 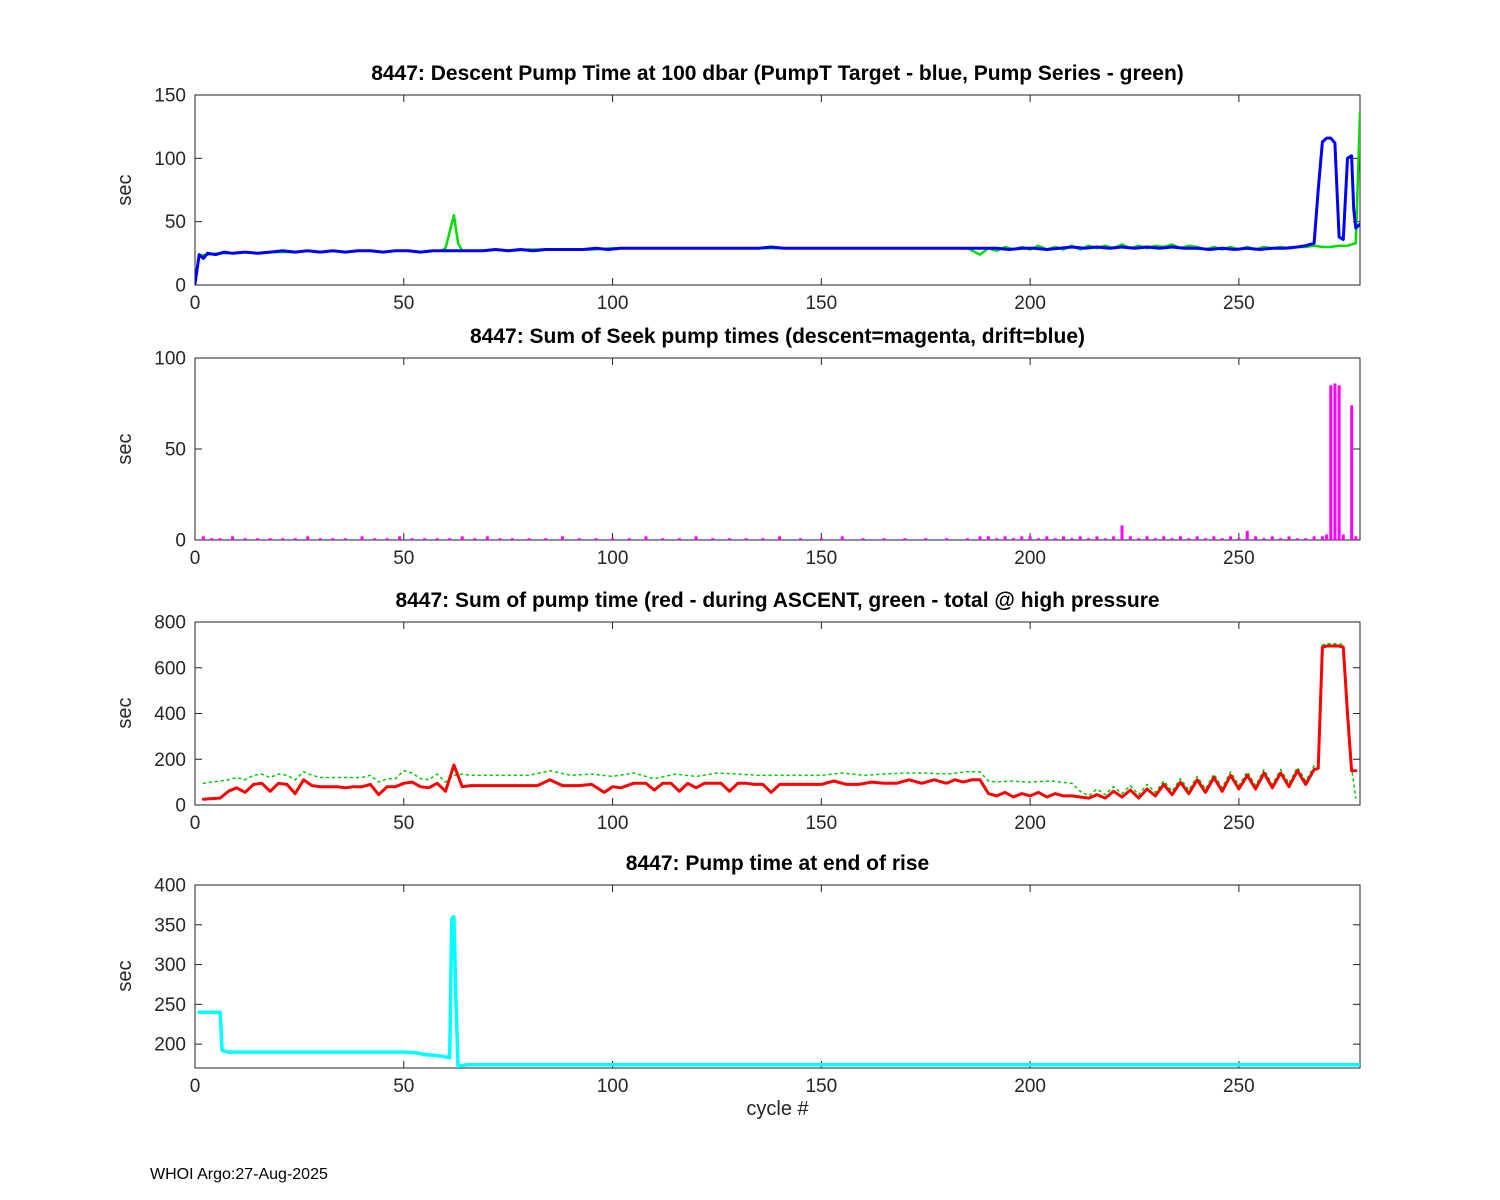 What do you see at coordinates (170, 623) in the screenshot?
I see `y-tick-label: 800` at bounding box center [170, 623].